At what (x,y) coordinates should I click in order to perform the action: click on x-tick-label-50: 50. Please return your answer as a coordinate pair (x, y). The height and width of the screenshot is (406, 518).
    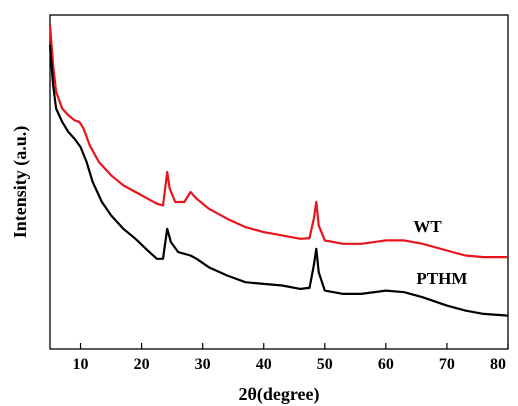
    Looking at the image, I should click on (325, 364).